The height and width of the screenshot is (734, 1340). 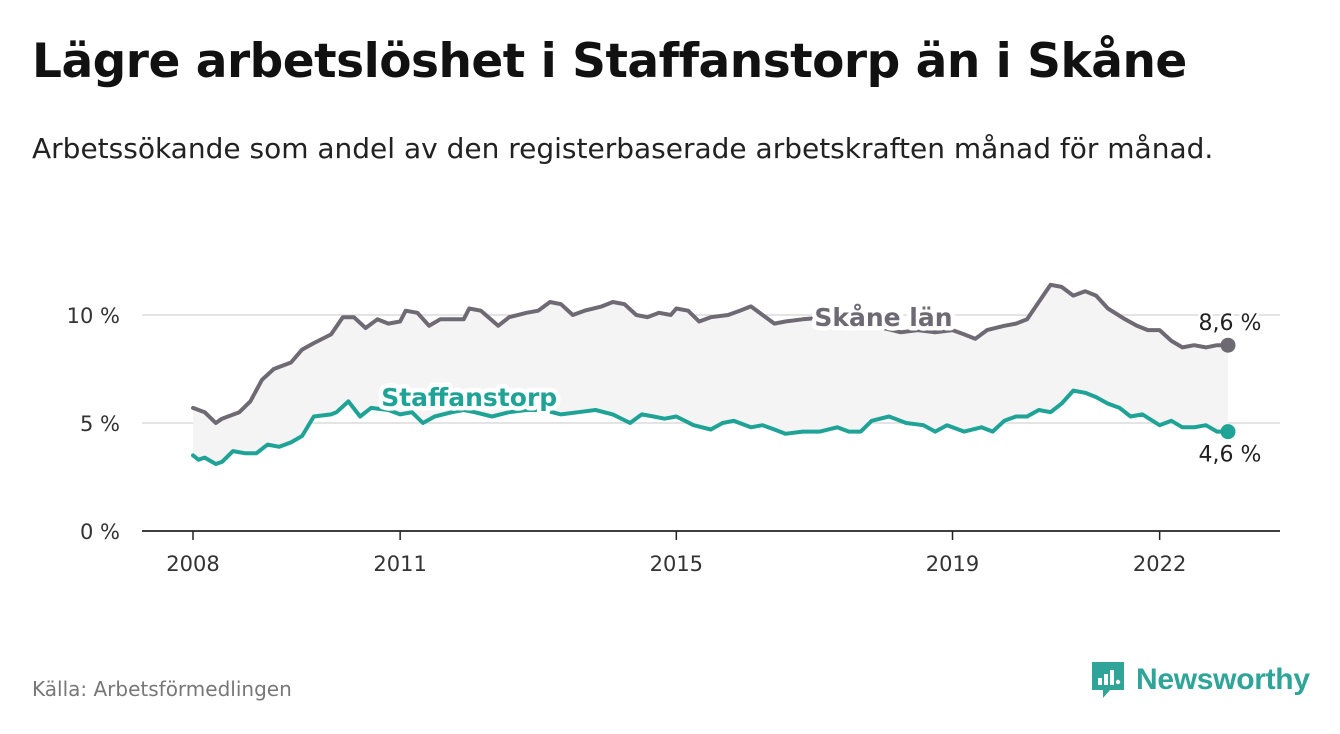 What do you see at coordinates (676, 564) in the screenshot?
I see `x-tick-label: 2015` at bounding box center [676, 564].